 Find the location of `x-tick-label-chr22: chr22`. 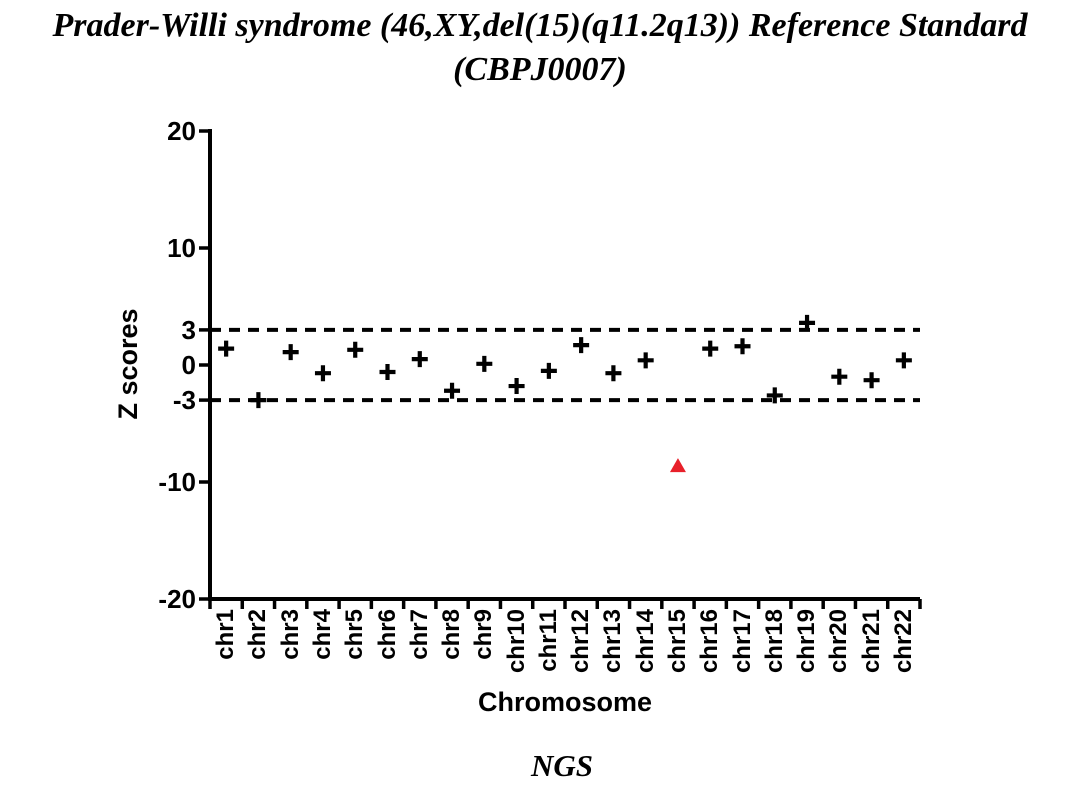

x-tick-label-chr22: chr22 is located at coordinates (903, 641).